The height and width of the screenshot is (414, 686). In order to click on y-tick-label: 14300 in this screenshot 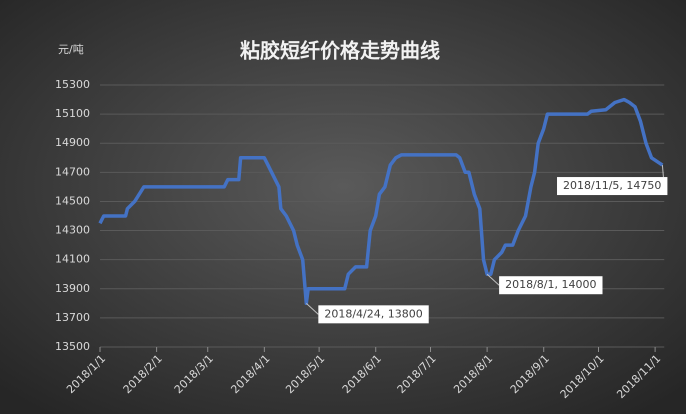, I will do `click(72, 230)`.